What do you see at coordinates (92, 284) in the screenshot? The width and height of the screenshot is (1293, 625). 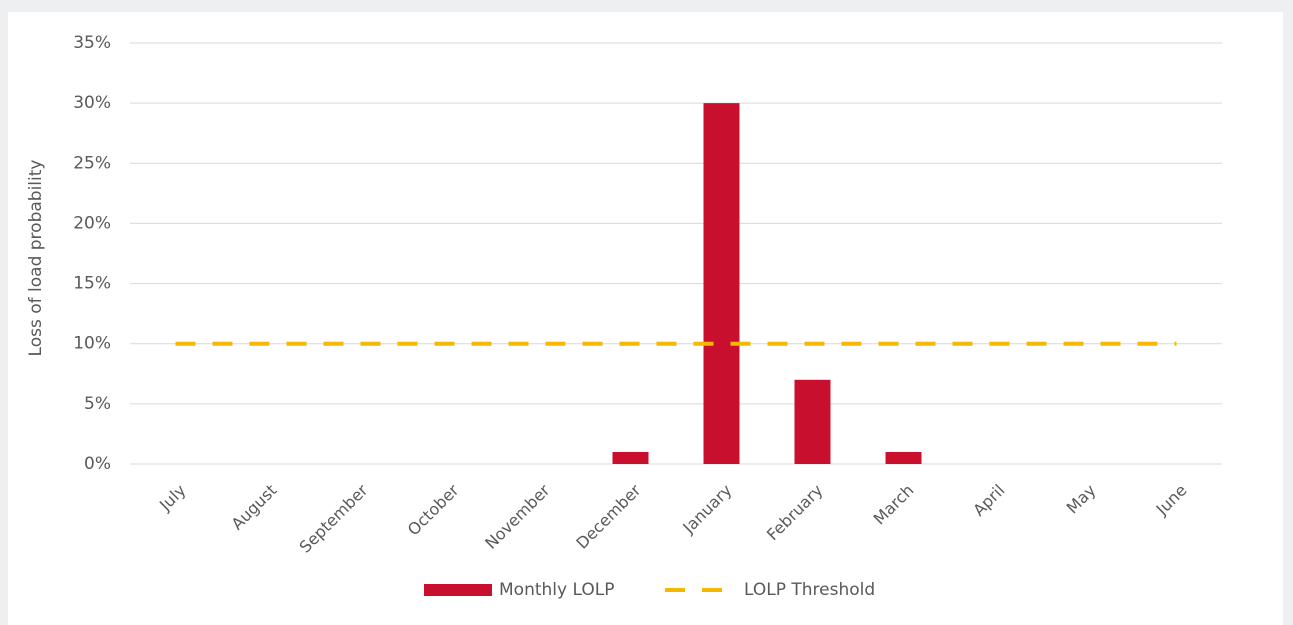 I see `y-tick-label: 15%` at bounding box center [92, 284].